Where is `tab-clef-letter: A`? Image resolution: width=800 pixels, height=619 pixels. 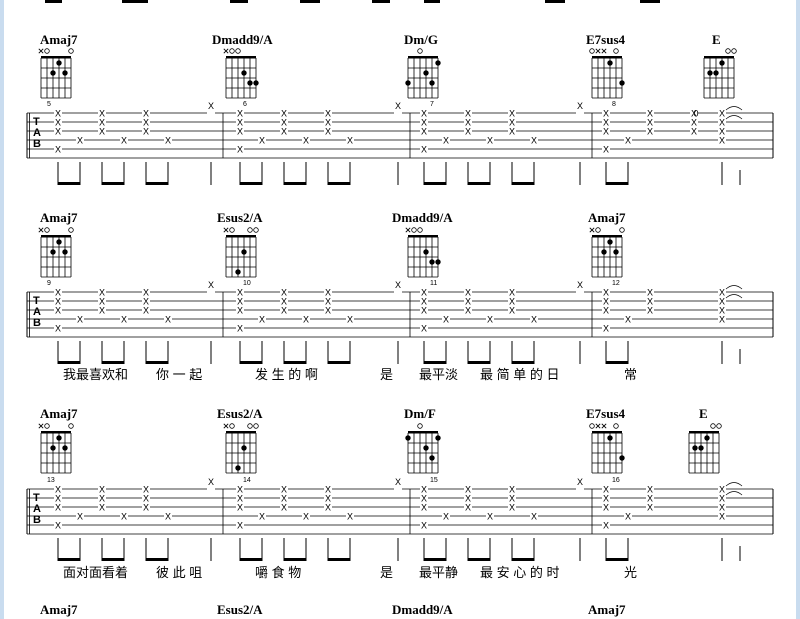
tab-clef-letter: A is located at coordinates (37, 312).